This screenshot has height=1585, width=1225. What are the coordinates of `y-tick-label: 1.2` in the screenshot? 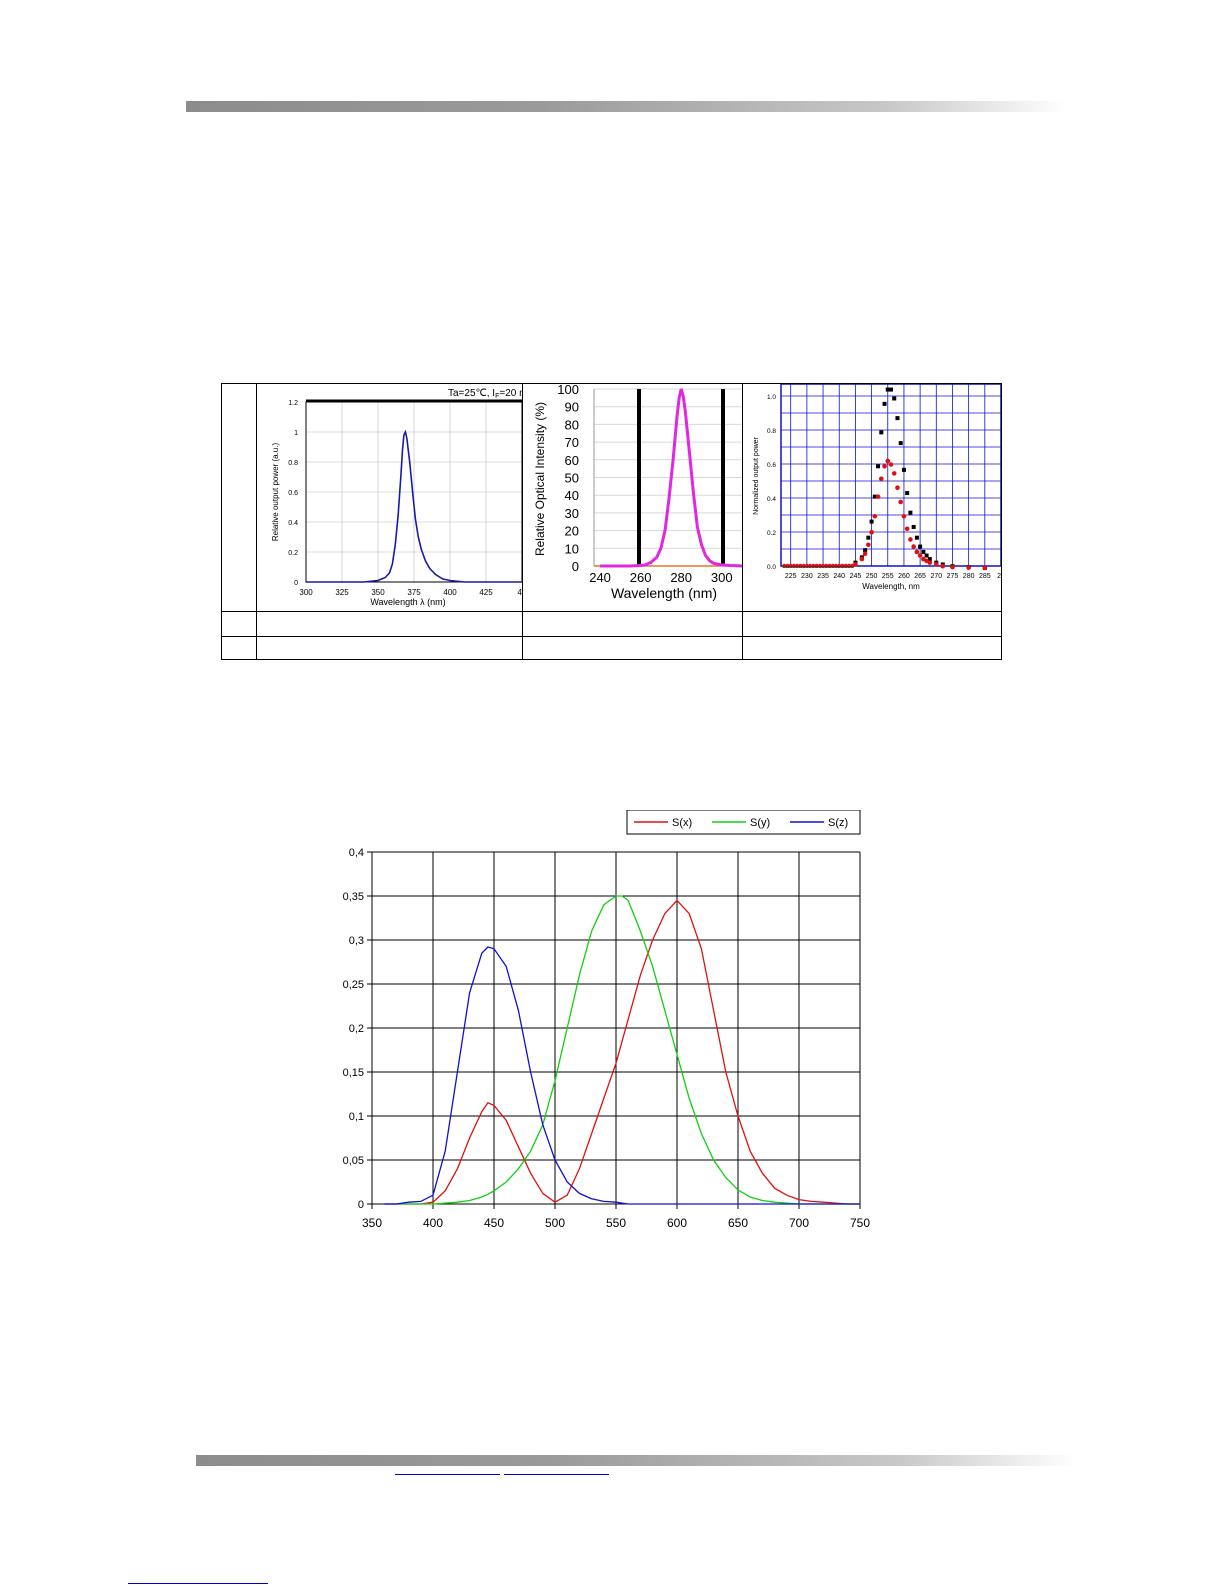 It's located at (293, 403).